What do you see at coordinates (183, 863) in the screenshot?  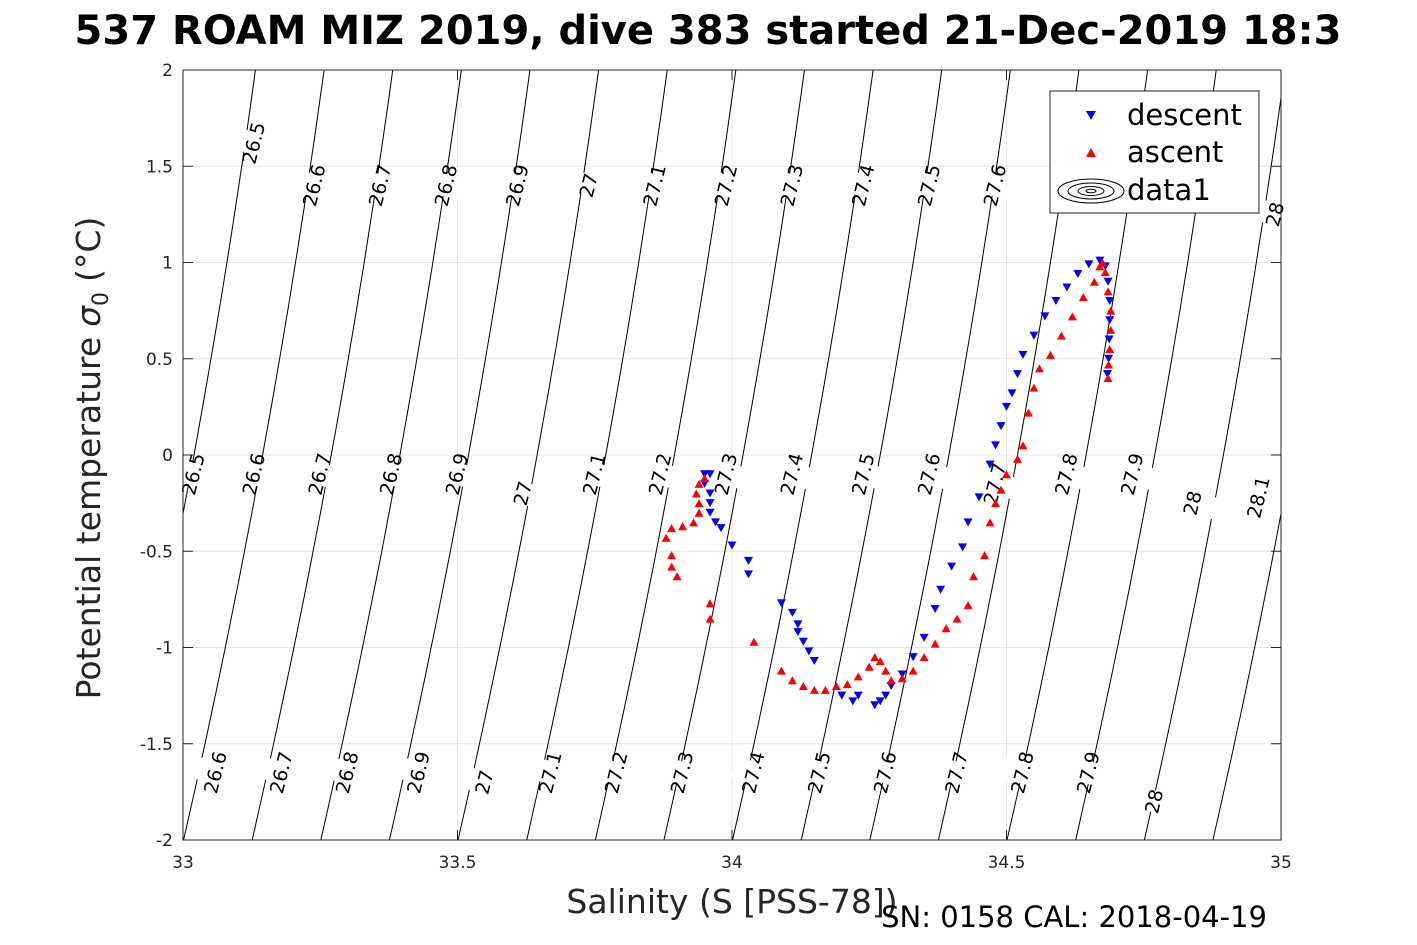 I see `x-tick-label: 33` at bounding box center [183, 863].